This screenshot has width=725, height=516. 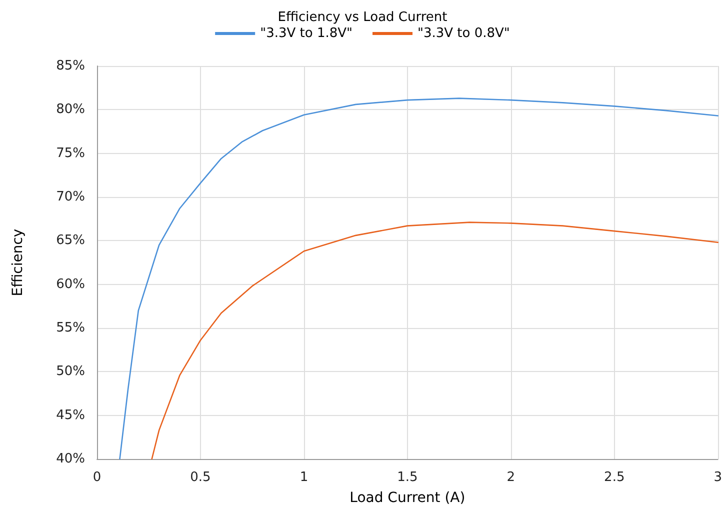 I want to click on x-tick-label: 1.5, so click(x=407, y=477).